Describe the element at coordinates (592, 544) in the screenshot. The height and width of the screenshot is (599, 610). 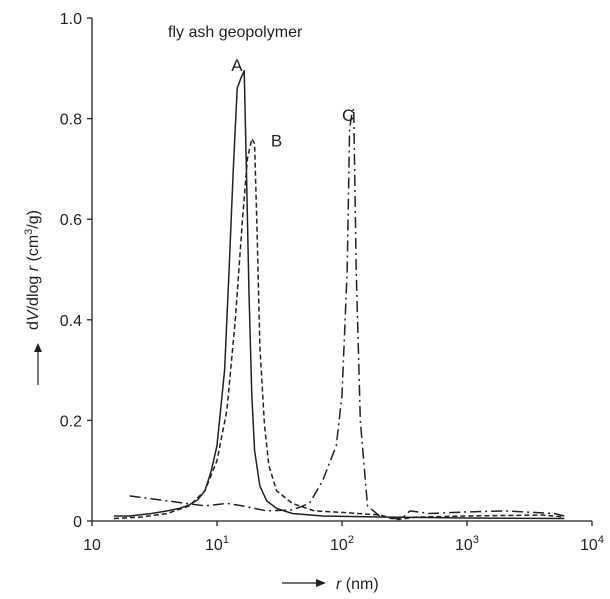
I see `x-tick-label: 10⁴` at that location.